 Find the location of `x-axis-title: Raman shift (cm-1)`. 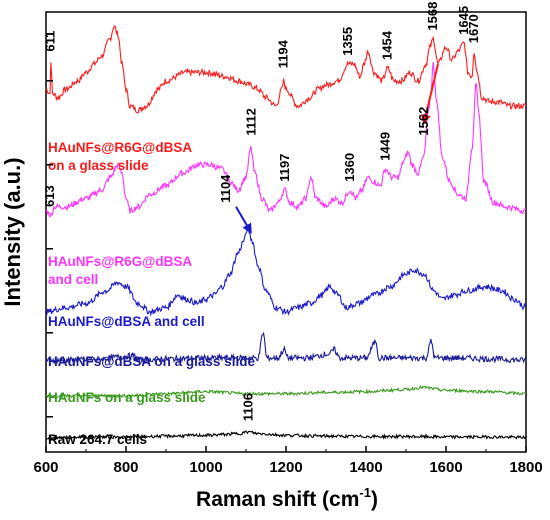

x-axis-title: Raman shift (cm-1) is located at coordinates (287, 498).